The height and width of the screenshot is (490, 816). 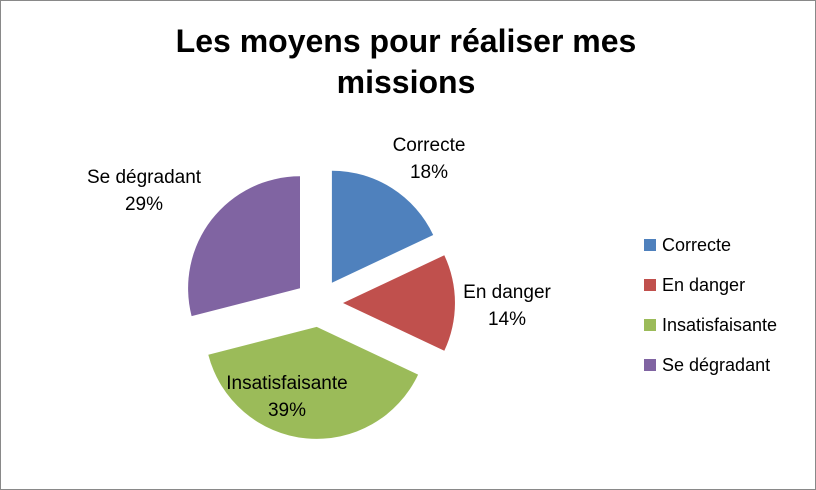 I want to click on slice-label-percent: 39%, so click(x=287, y=410).